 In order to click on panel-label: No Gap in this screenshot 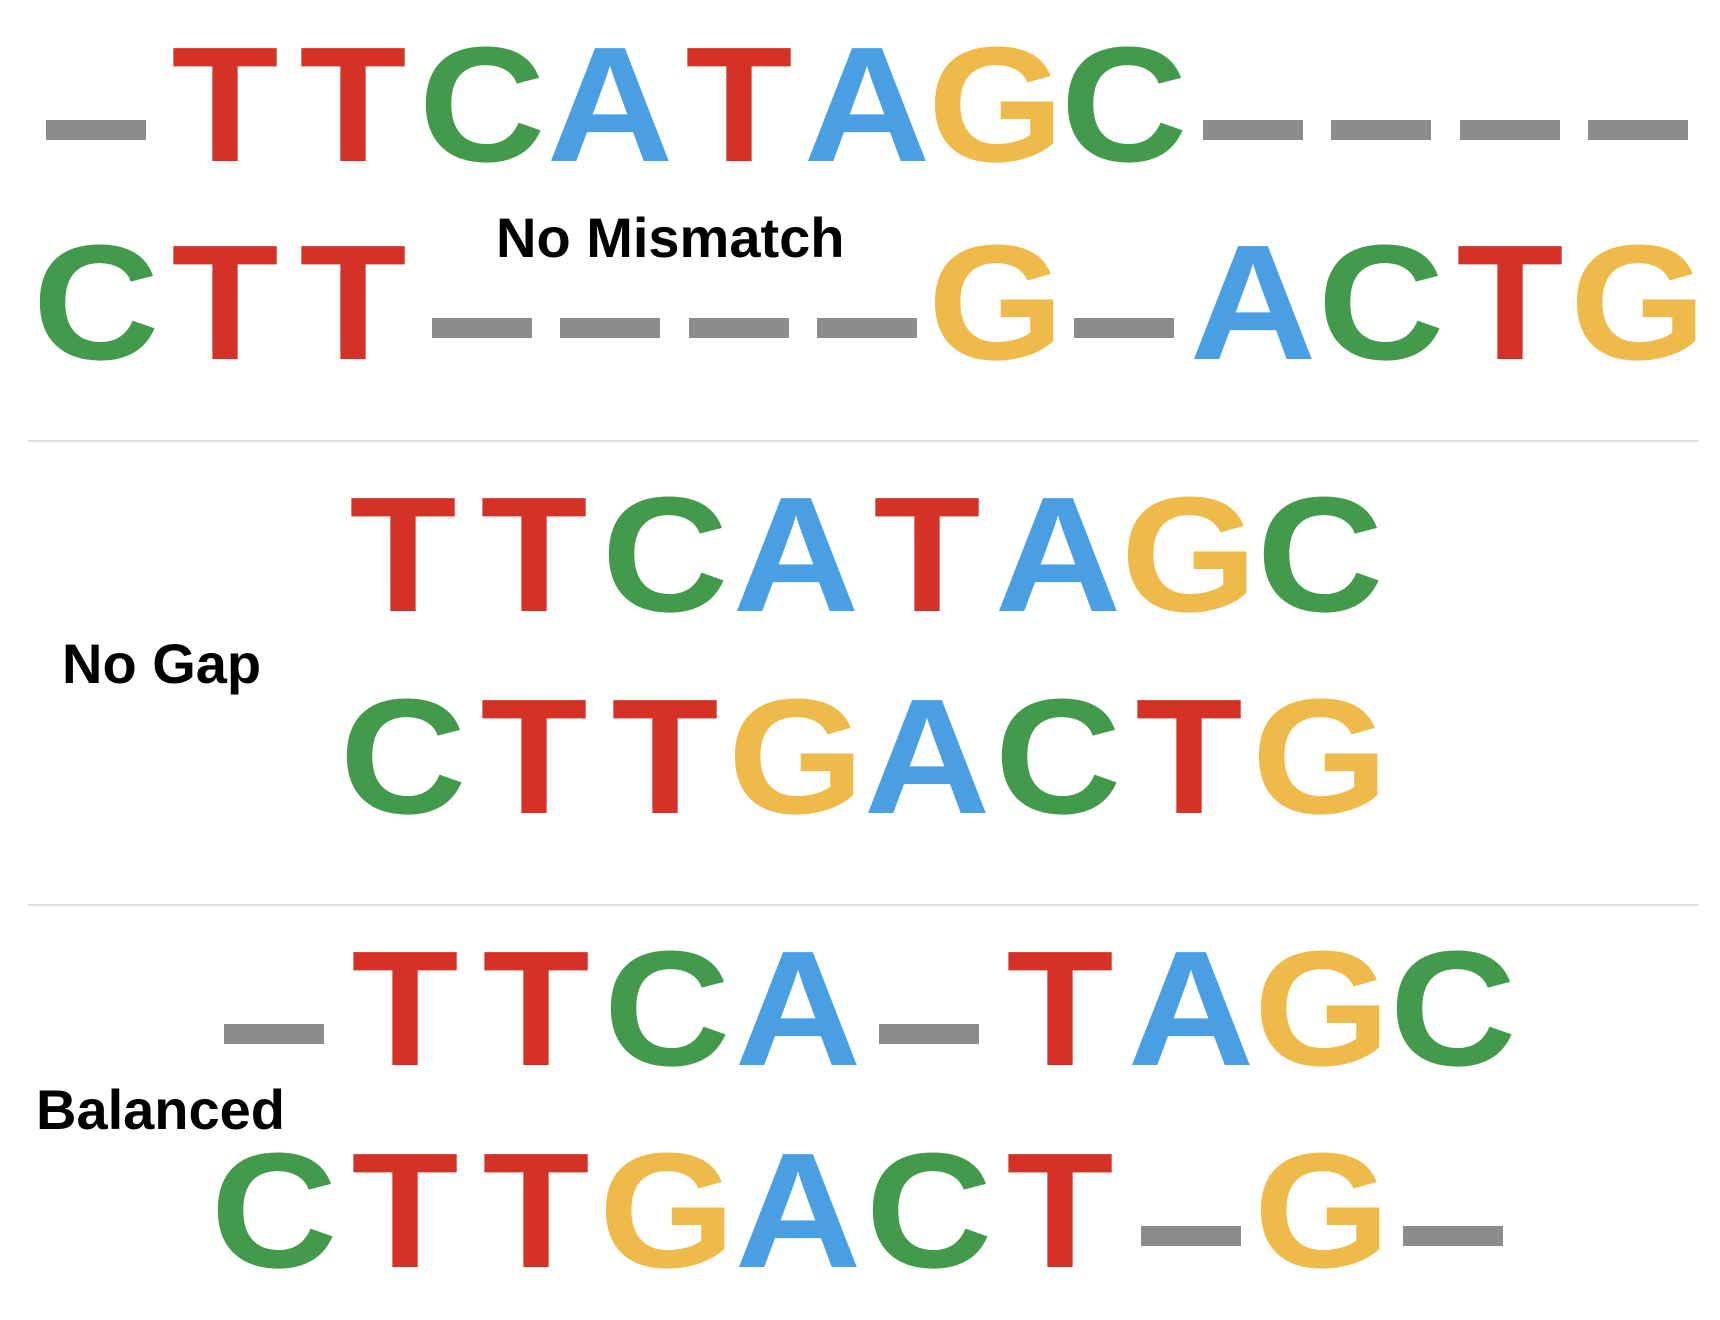, I will do `click(162, 663)`.